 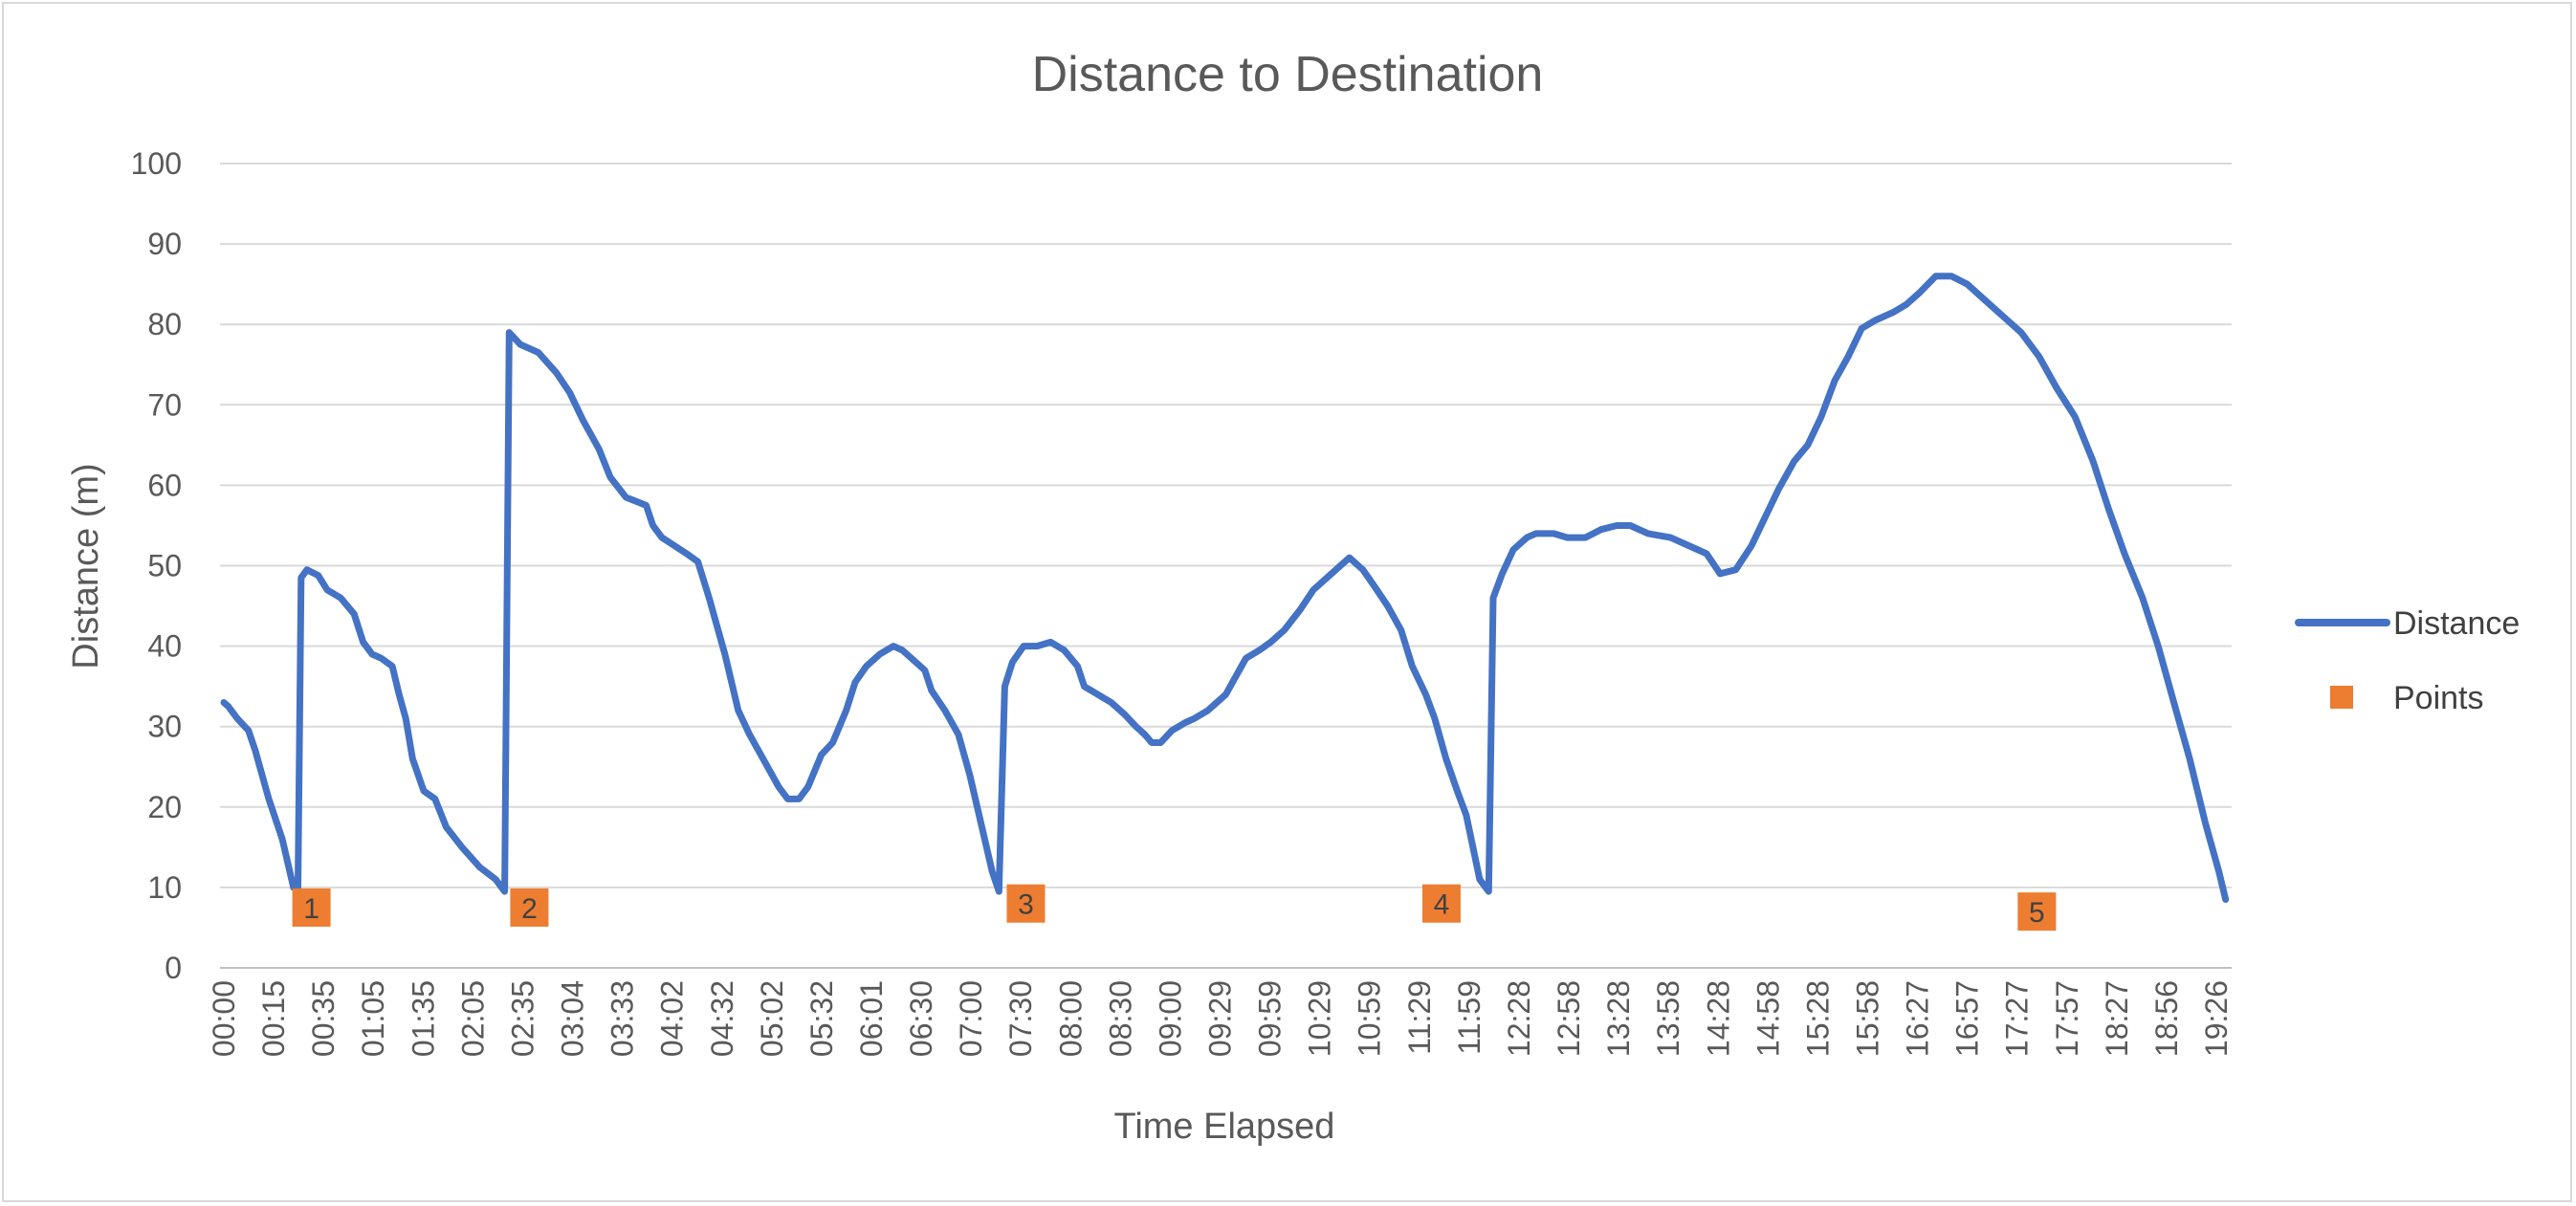 What do you see at coordinates (2456, 624) in the screenshot?
I see `legend-distance-label: Distance` at bounding box center [2456, 624].